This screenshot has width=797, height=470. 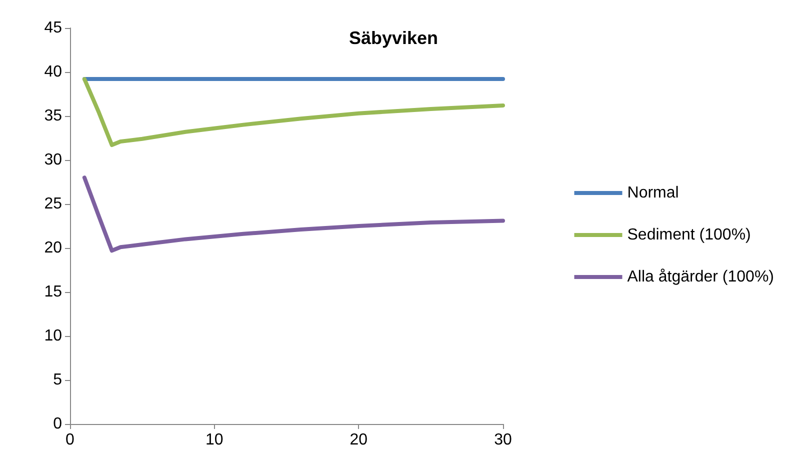 What do you see at coordinates (53, 116) in the screenshot?
I see `y-tick-label: 35` at bounding box center [53, 116].